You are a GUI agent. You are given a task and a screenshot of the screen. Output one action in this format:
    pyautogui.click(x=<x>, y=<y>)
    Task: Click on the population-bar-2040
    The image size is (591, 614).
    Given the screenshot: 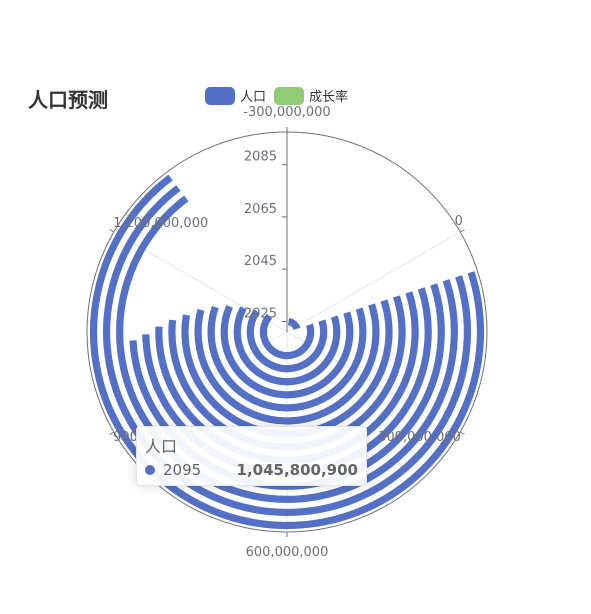 What is the action you would take?
    pyautogui.click(x=287, y=346)
    